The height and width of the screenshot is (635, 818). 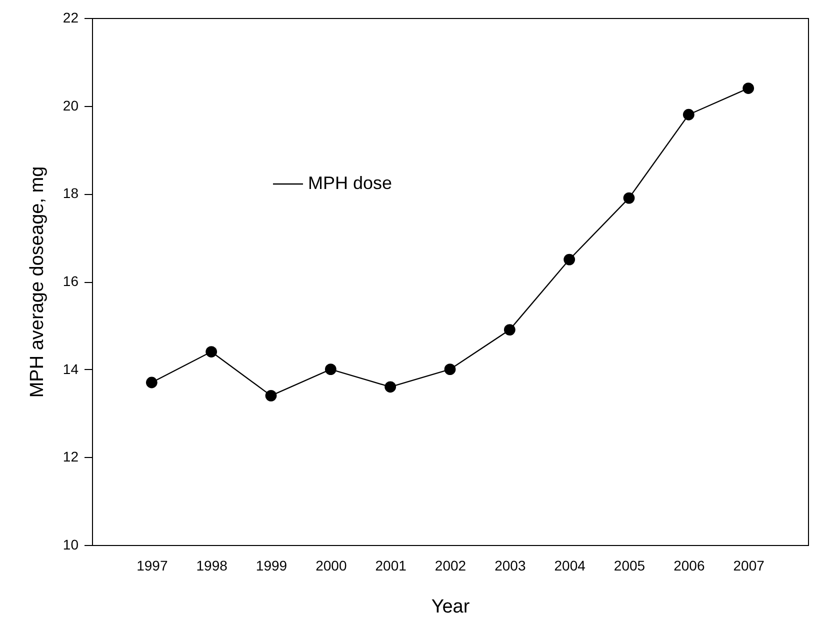 What do you see at coordinates (70, 368) in the screenshot?
I see `y-tick-label: 14` at bounding box center [70, 368].